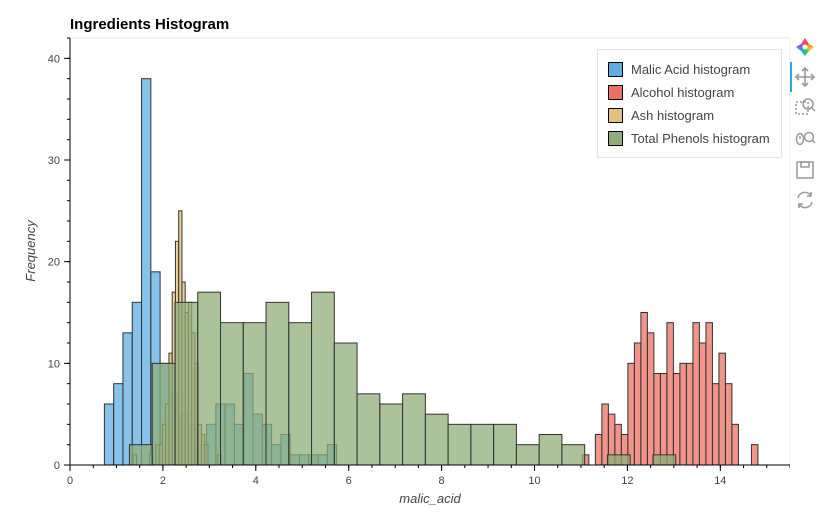 The width and height of the screenshot is (833, 526). I want to click on x-tick-label: 8, so click(442, 481).